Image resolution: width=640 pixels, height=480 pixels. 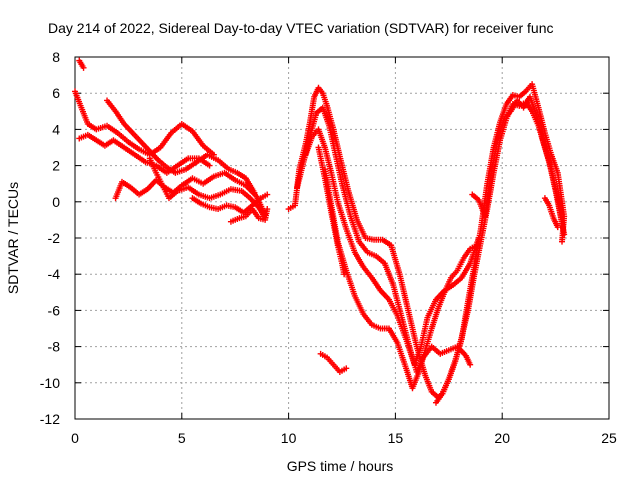 What do you see at coordinates (56, 129) in the screenshot?
I see `y-tick-label: 4` at bounding box center [56, 129].